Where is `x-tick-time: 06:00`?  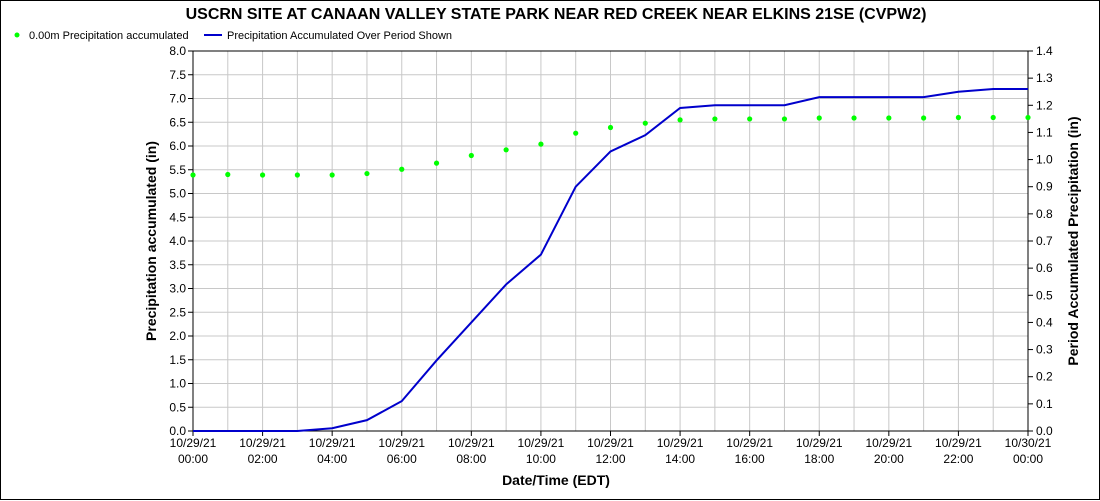 x-tick-time: 06:00 is located at coordinates (402, 459).